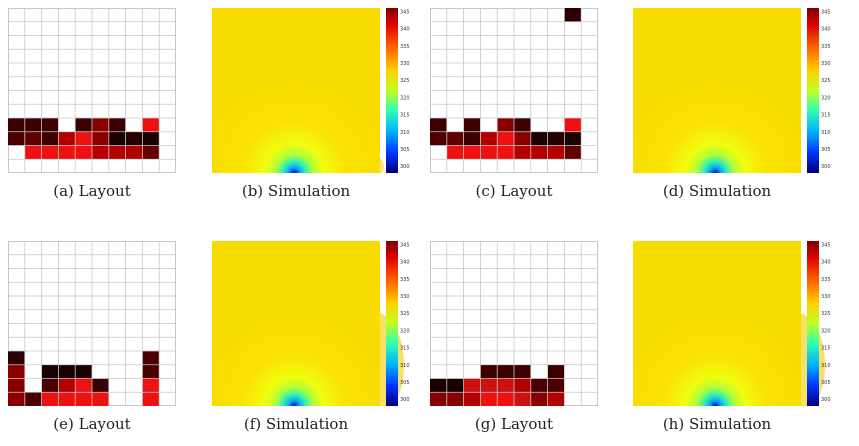  I want to click on caption-d: (d) Simulation, so click(717, 191).